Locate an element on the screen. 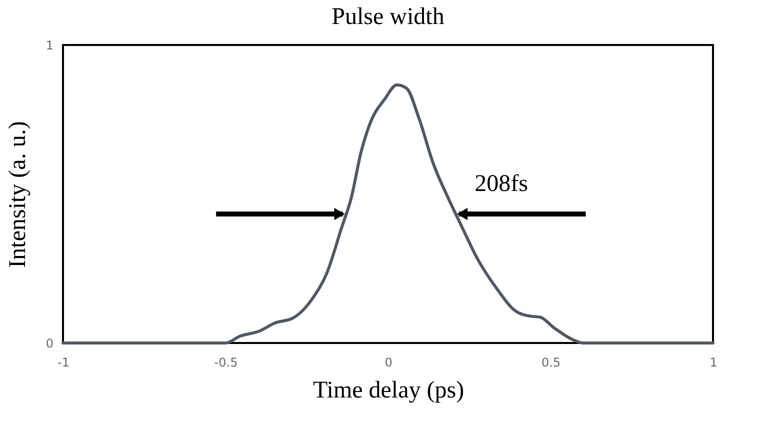  x-tick-label: 0.5 is located at coordinates (551, 363).